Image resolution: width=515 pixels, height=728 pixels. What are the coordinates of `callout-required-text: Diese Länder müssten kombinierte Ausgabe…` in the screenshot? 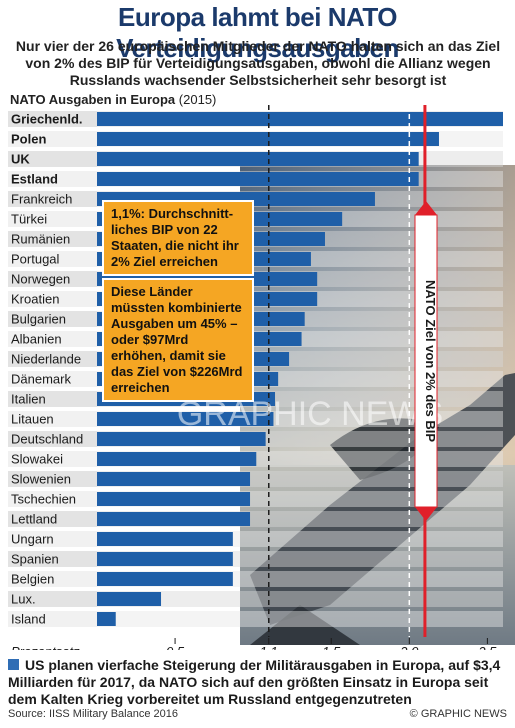 It's located at (177, 339).